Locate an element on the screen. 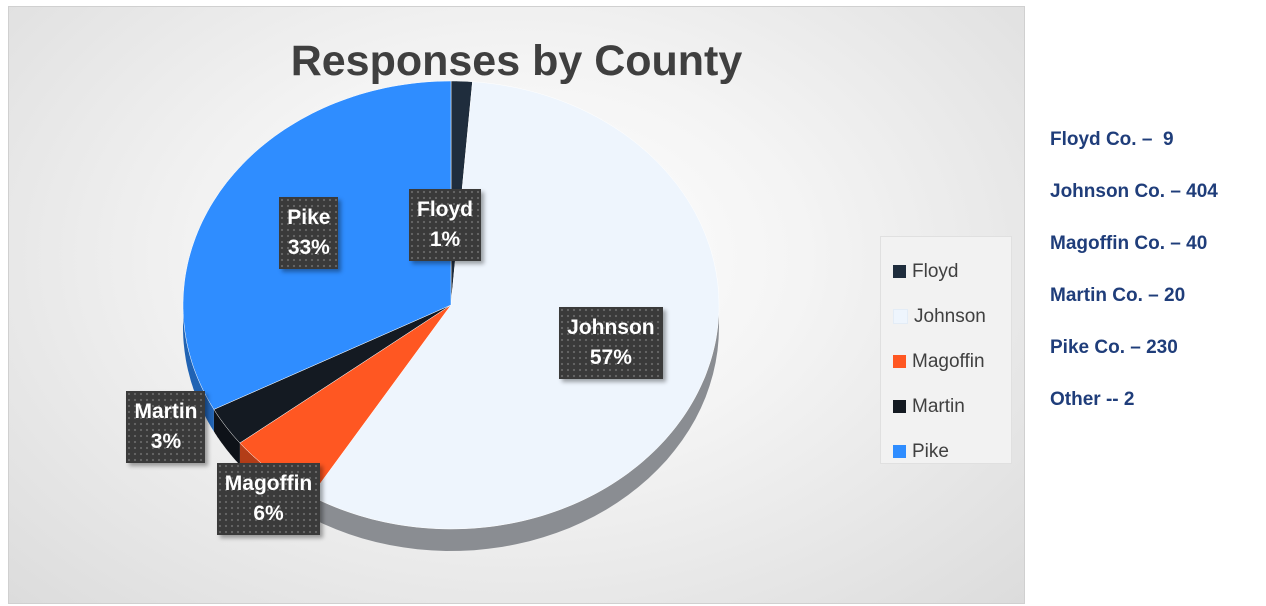 The width and height of the screenshot is (1266, 606). pie-side-johnson is located at coordinates (515, 428).